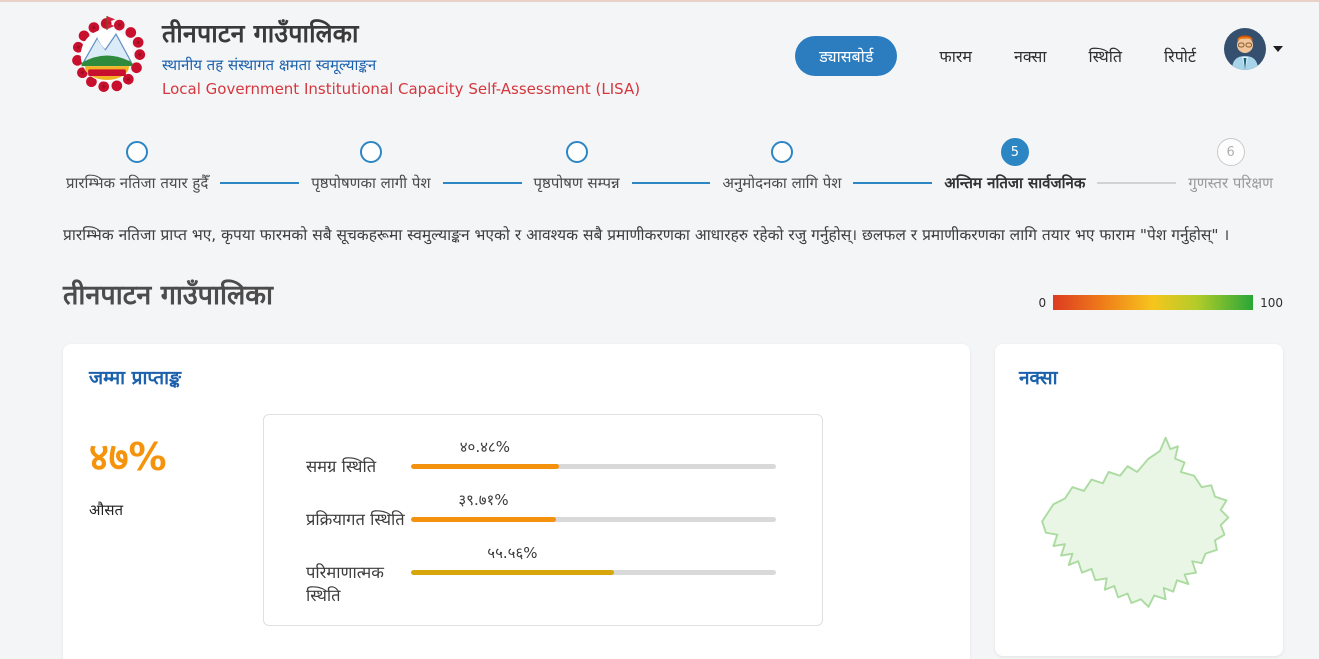  I want to click on total-score-caption: औसत, so click(106, 510).